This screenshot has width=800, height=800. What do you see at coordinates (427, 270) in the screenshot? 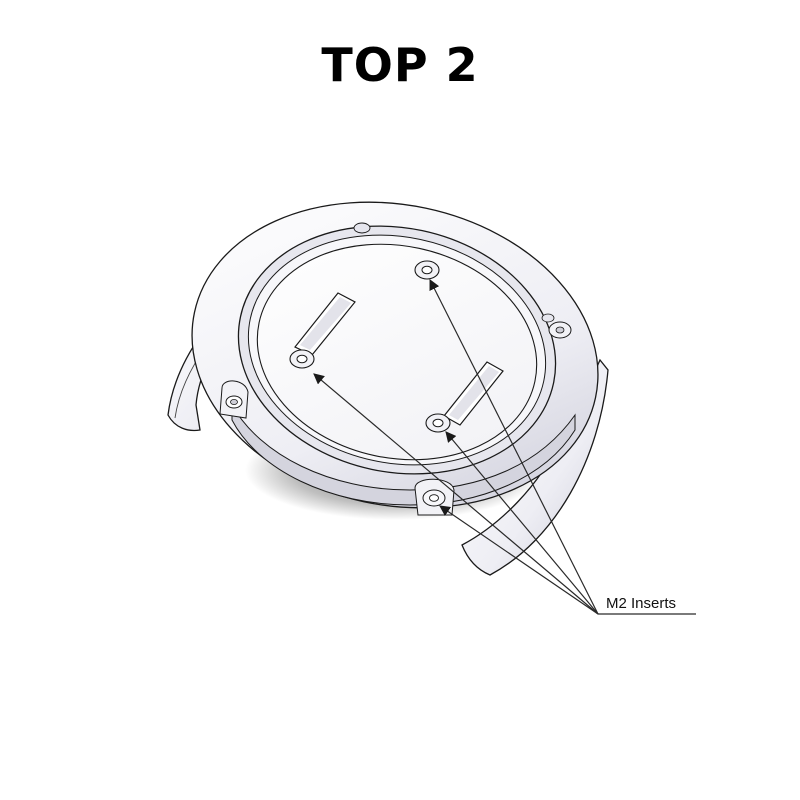
I see `insert-boss-top` at bounding box center [427, 270].